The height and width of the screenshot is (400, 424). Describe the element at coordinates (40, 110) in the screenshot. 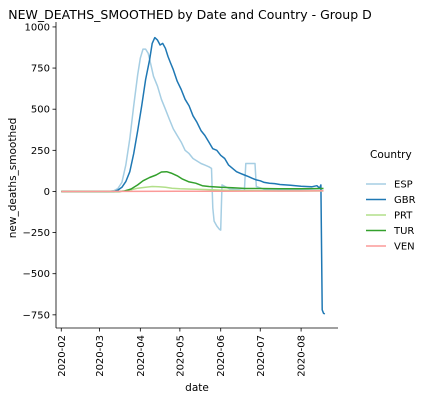

I see `y-tick-label: 500` at that location.